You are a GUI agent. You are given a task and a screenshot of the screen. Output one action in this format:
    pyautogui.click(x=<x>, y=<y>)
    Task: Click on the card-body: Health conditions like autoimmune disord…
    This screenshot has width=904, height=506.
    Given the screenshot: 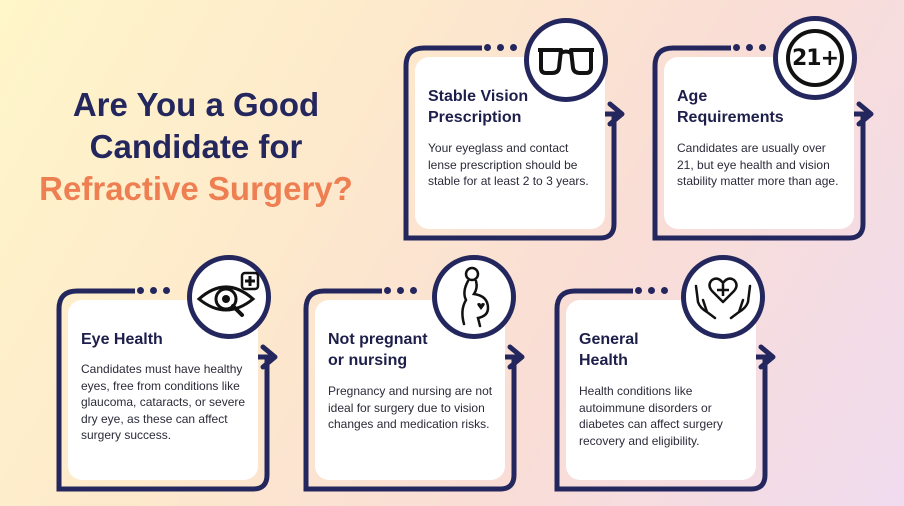 What is the action you would take?
    pyautogui.click(x=651, y=416)
    